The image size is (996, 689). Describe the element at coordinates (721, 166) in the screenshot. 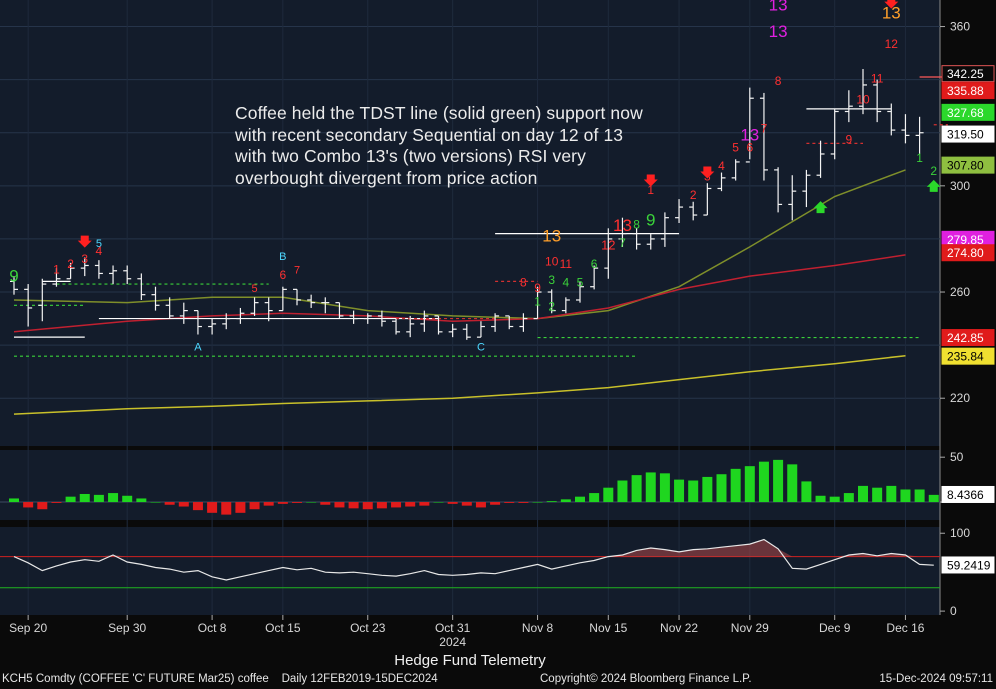

I see `sequential-count-label: 4` at that location.